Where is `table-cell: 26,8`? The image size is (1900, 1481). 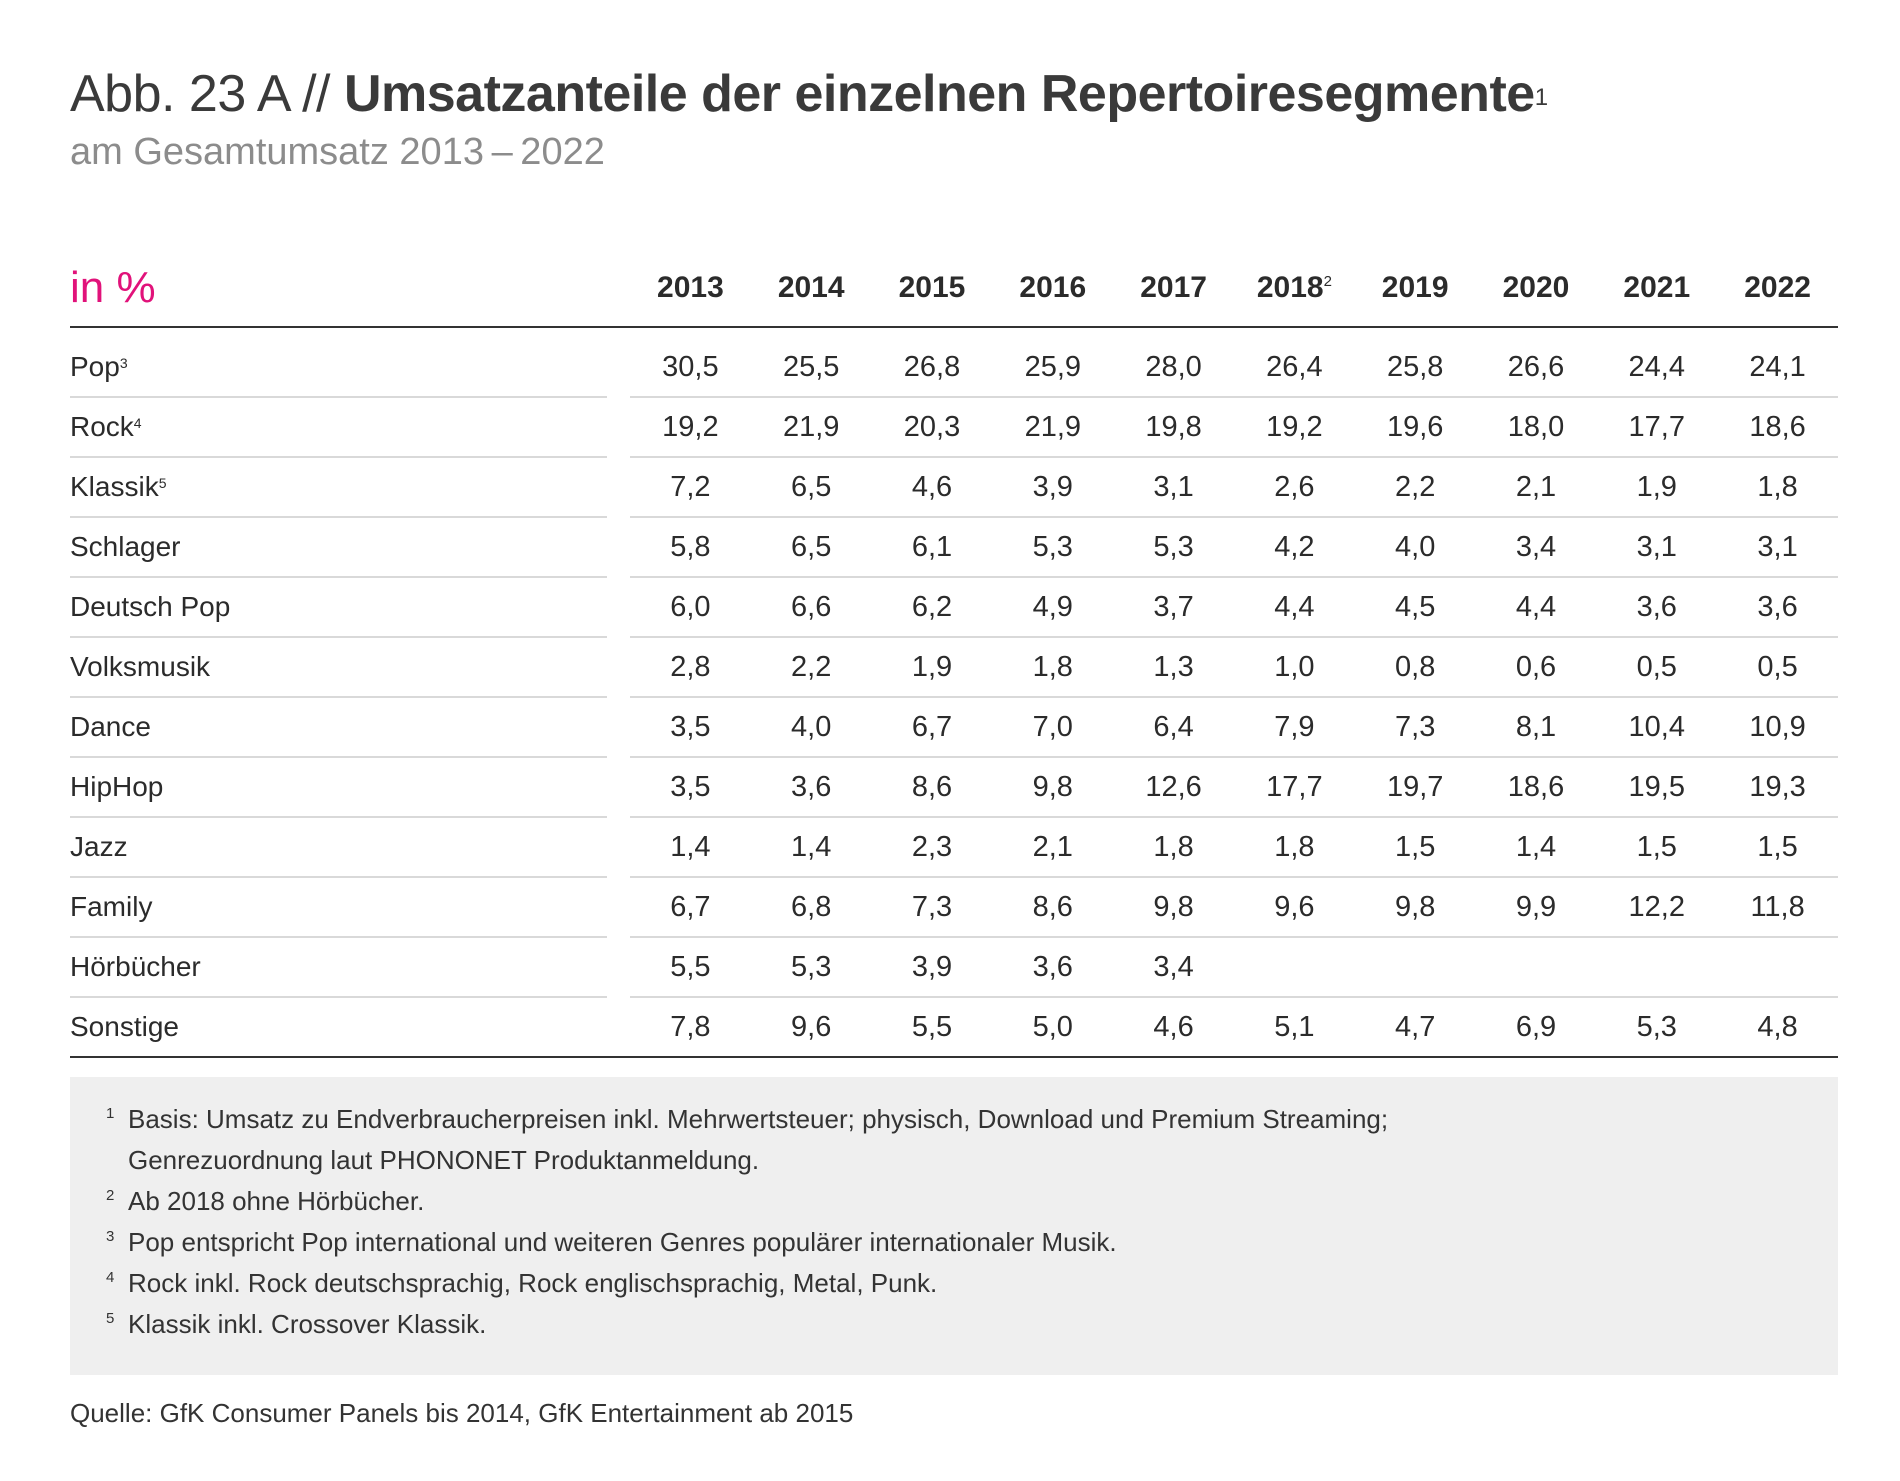 table-cell: 26,8 is located at coordinates (932, 362).